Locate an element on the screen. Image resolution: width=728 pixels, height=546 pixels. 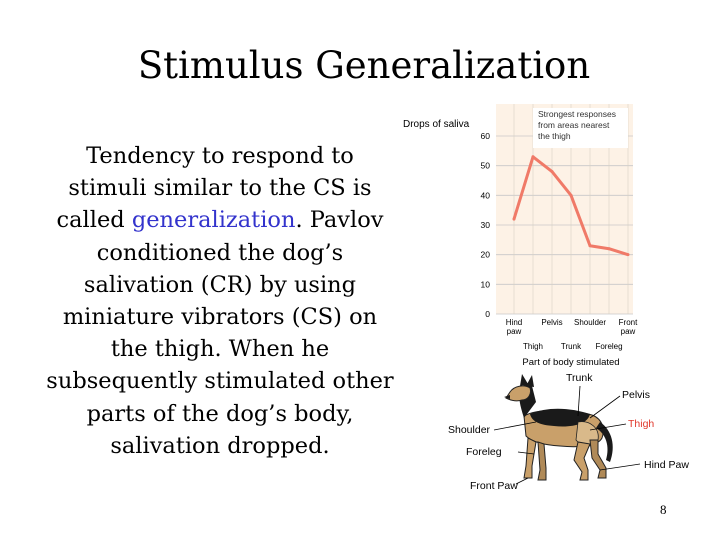
leader-lines is located at coordinates (567, 435).